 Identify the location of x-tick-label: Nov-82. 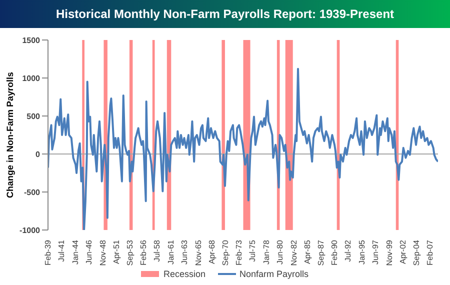
(293, 252).